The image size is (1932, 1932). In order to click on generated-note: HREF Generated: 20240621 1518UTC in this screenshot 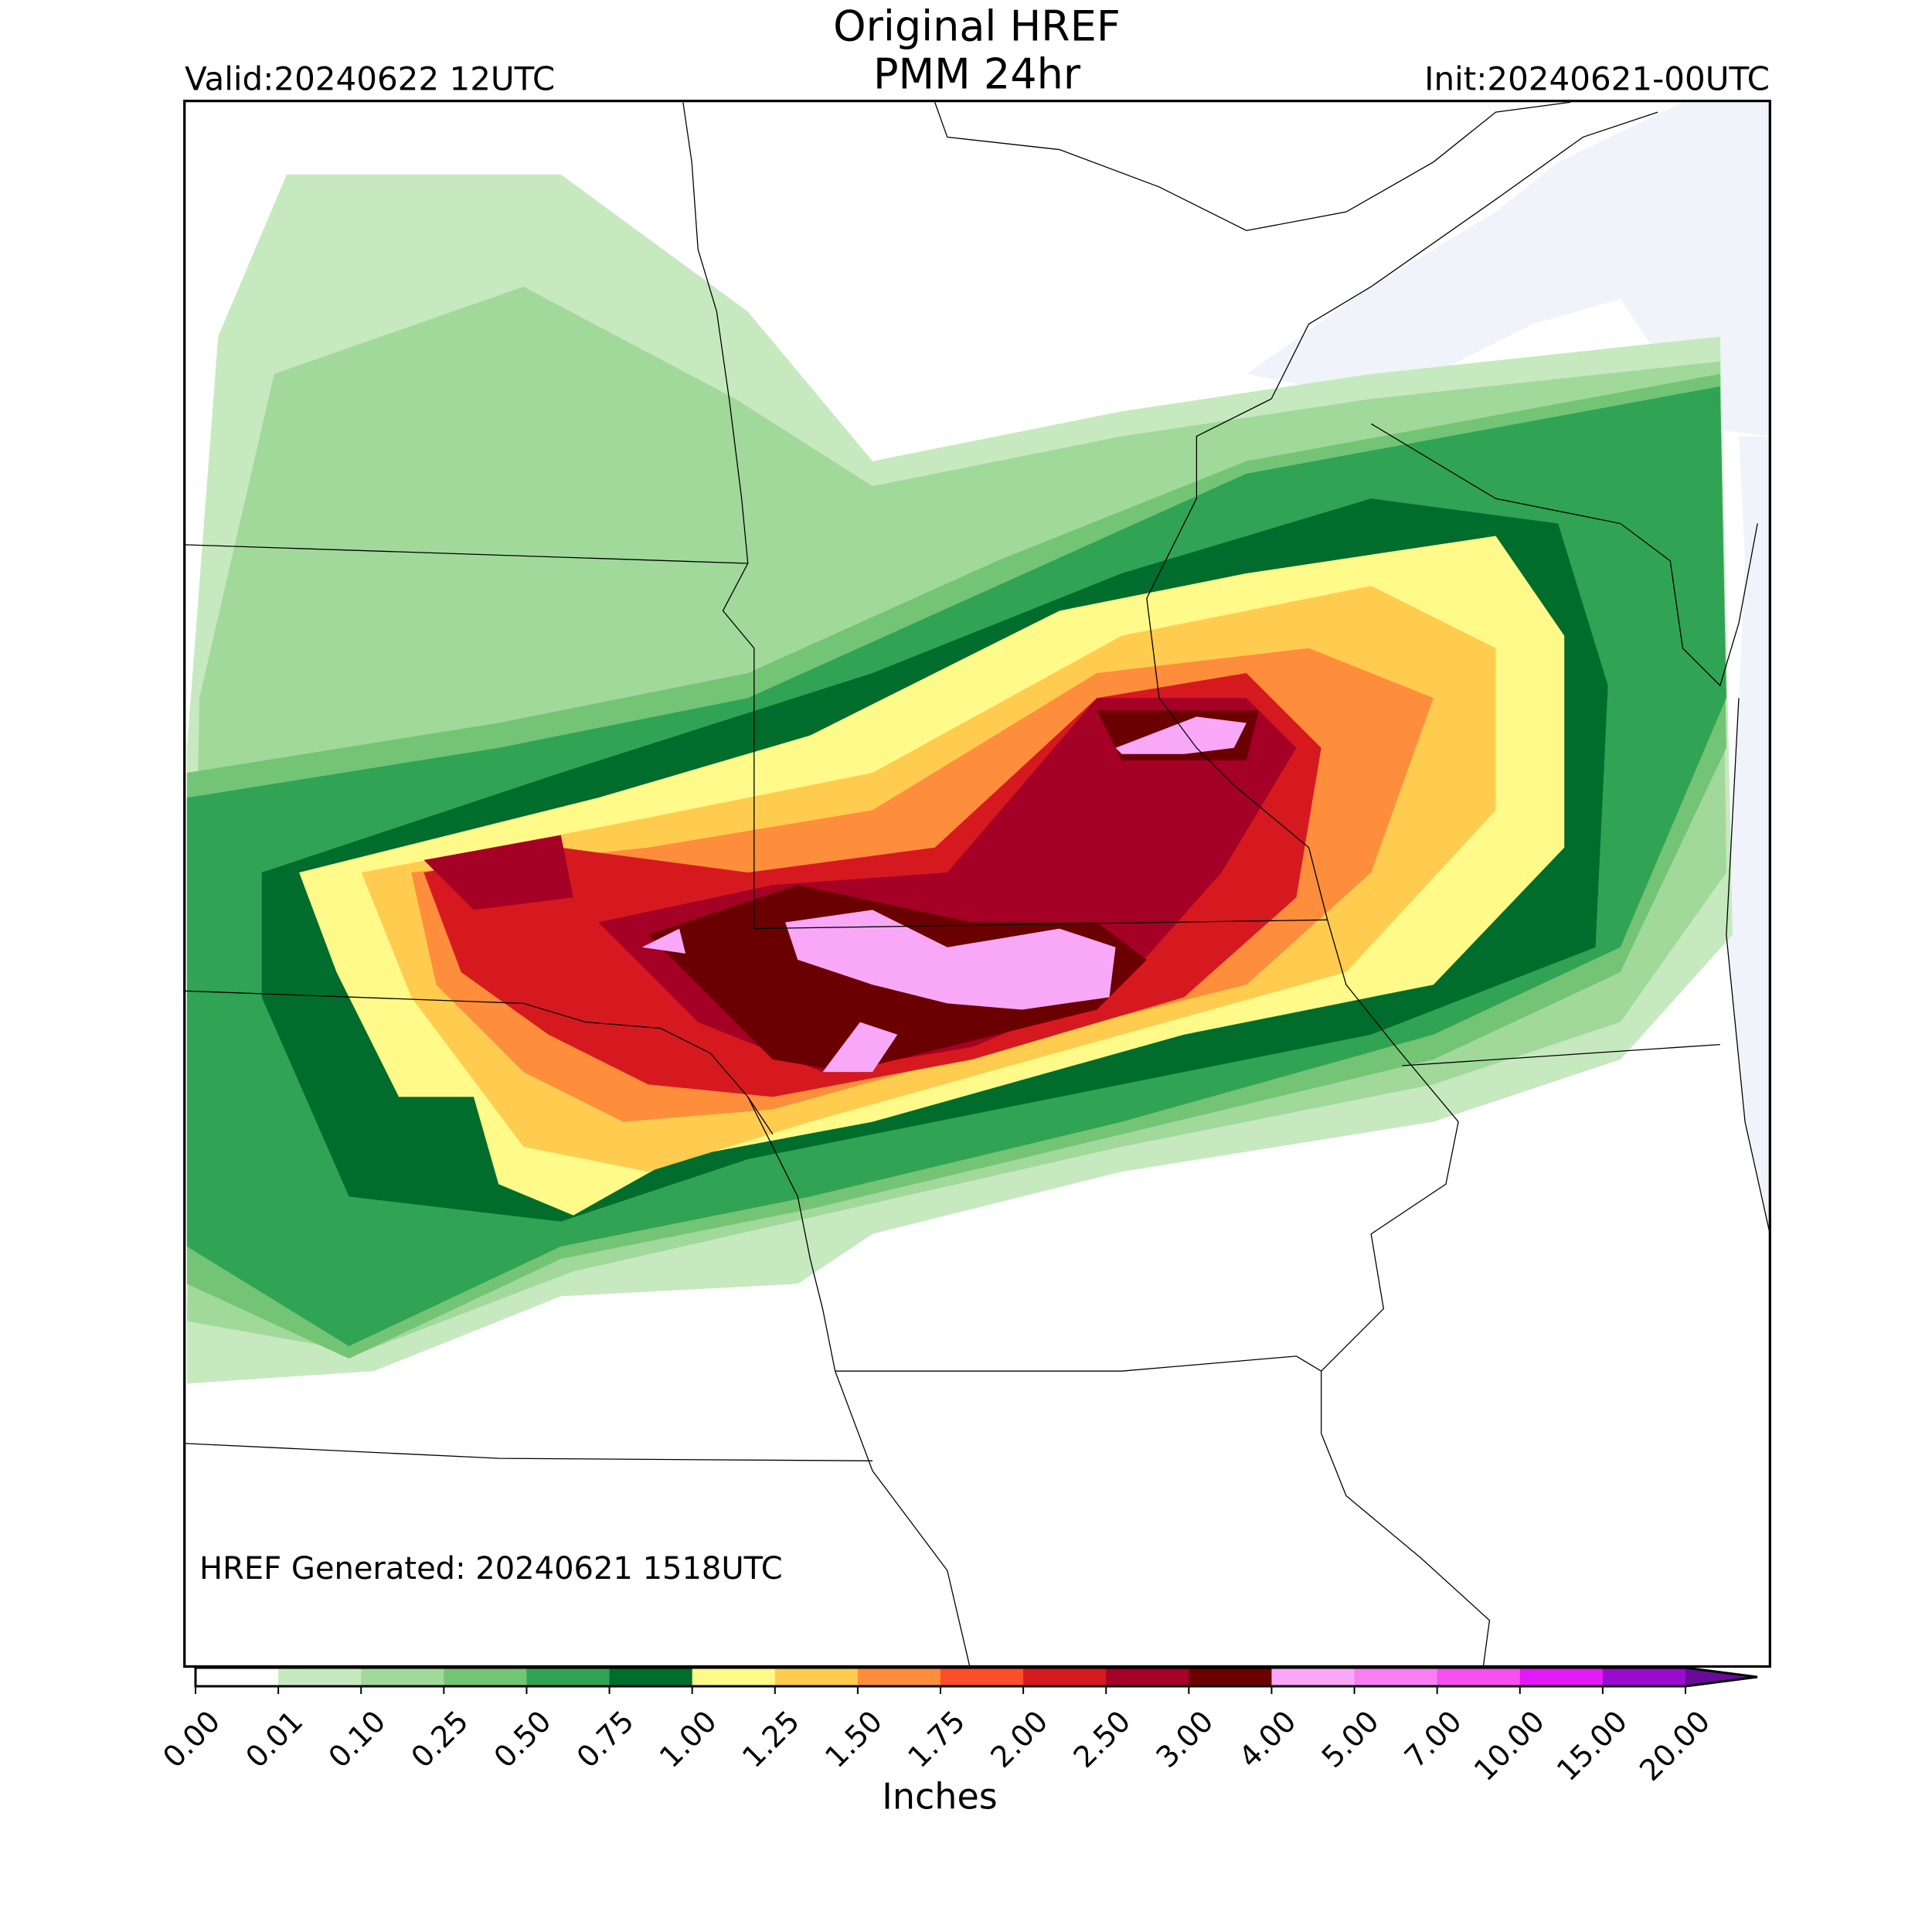, I will do `click(491, 1569)`.